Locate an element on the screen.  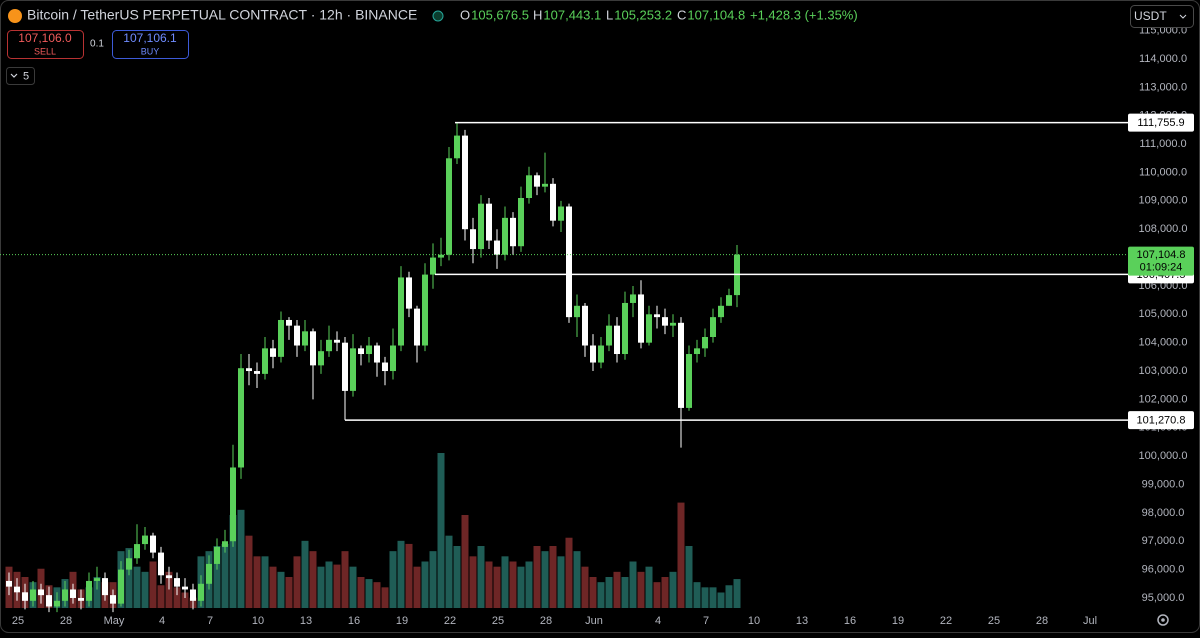
indicator-toggle is located at coordinates (20, 76).